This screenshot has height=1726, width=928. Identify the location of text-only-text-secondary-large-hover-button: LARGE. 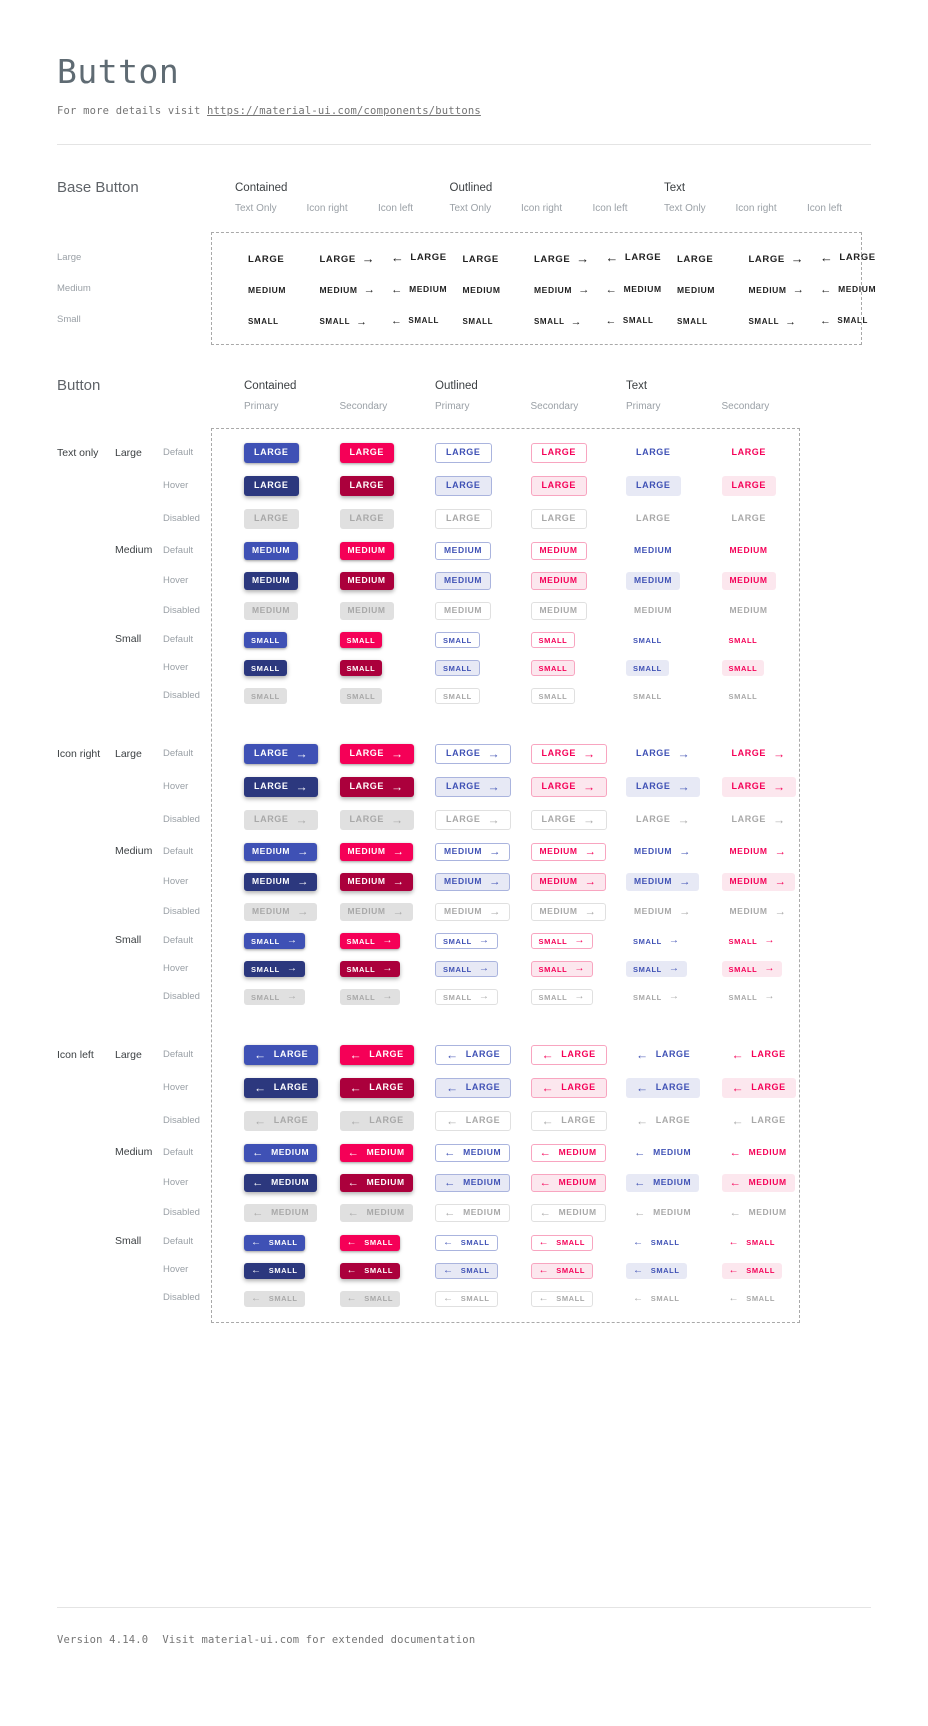
(748, 485).